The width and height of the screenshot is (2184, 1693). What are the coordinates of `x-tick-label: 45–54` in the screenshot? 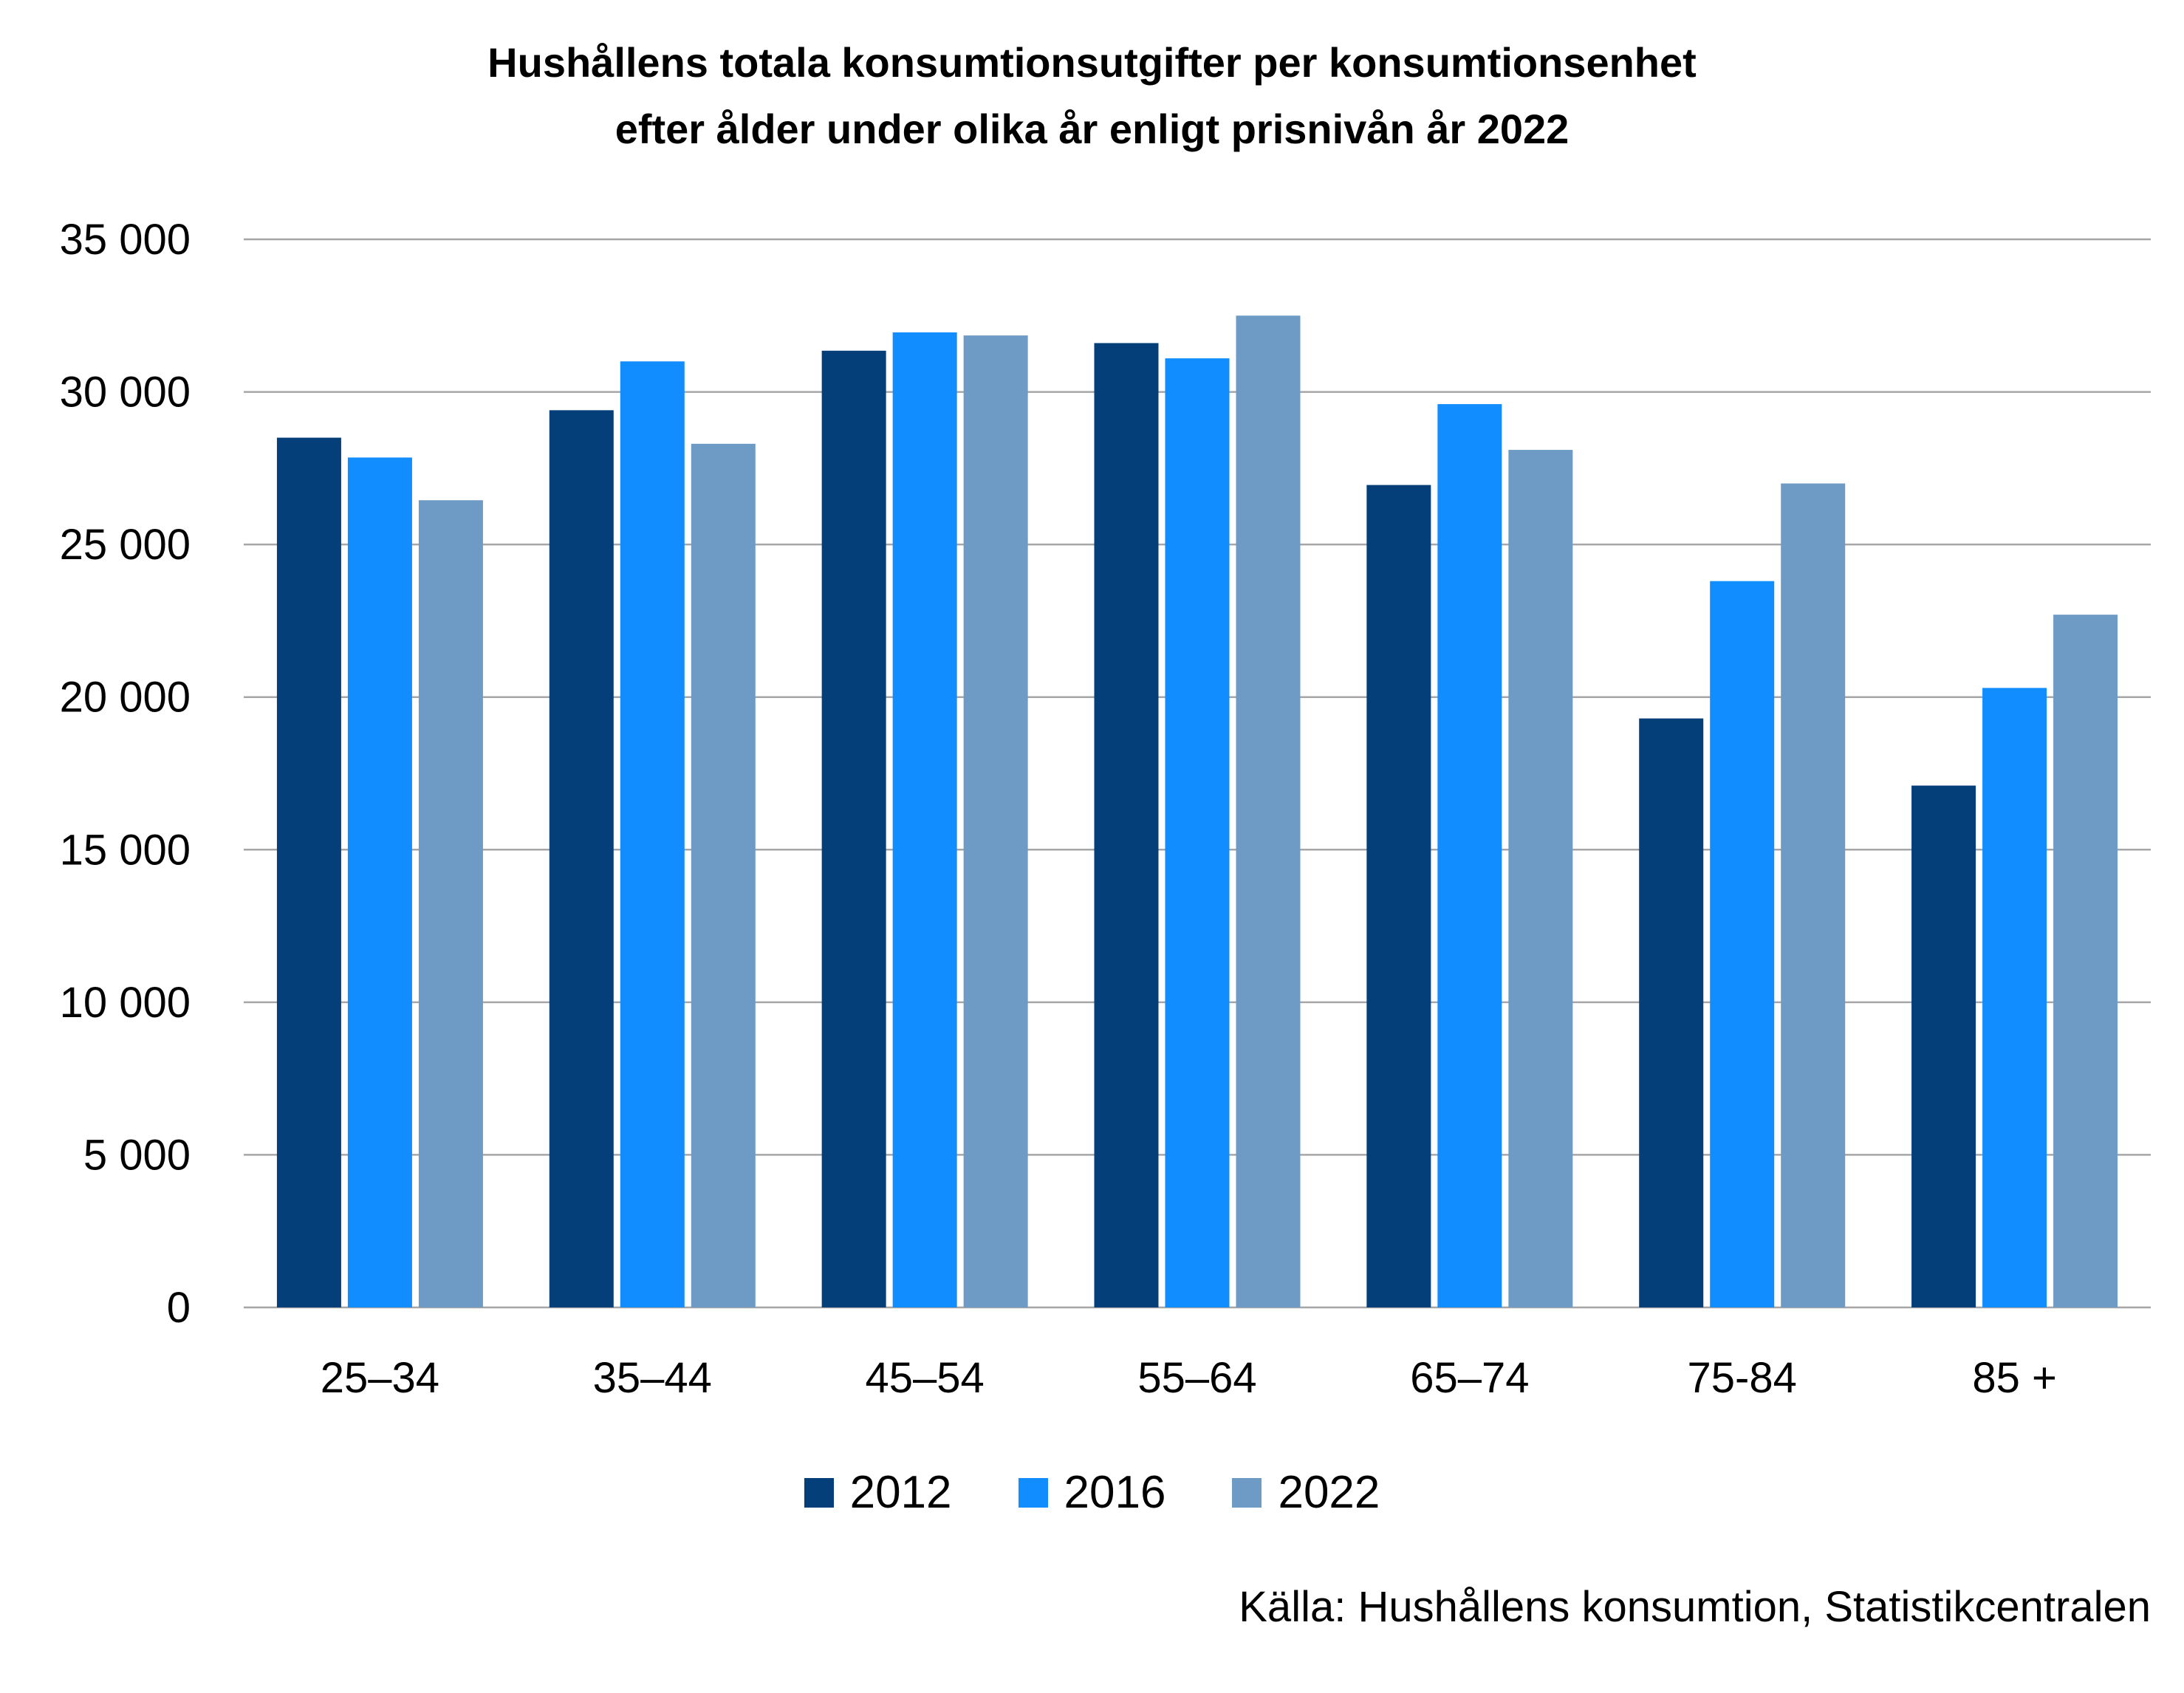 It's located at (924, 1378).